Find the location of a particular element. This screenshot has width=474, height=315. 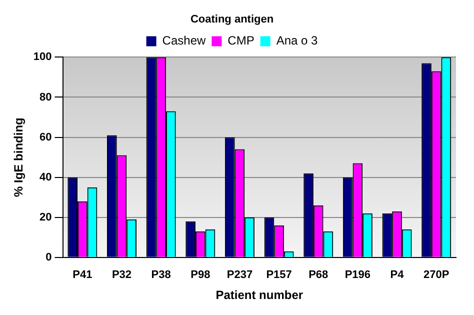

legend-label: CMP is located at coordinates (241, 41).